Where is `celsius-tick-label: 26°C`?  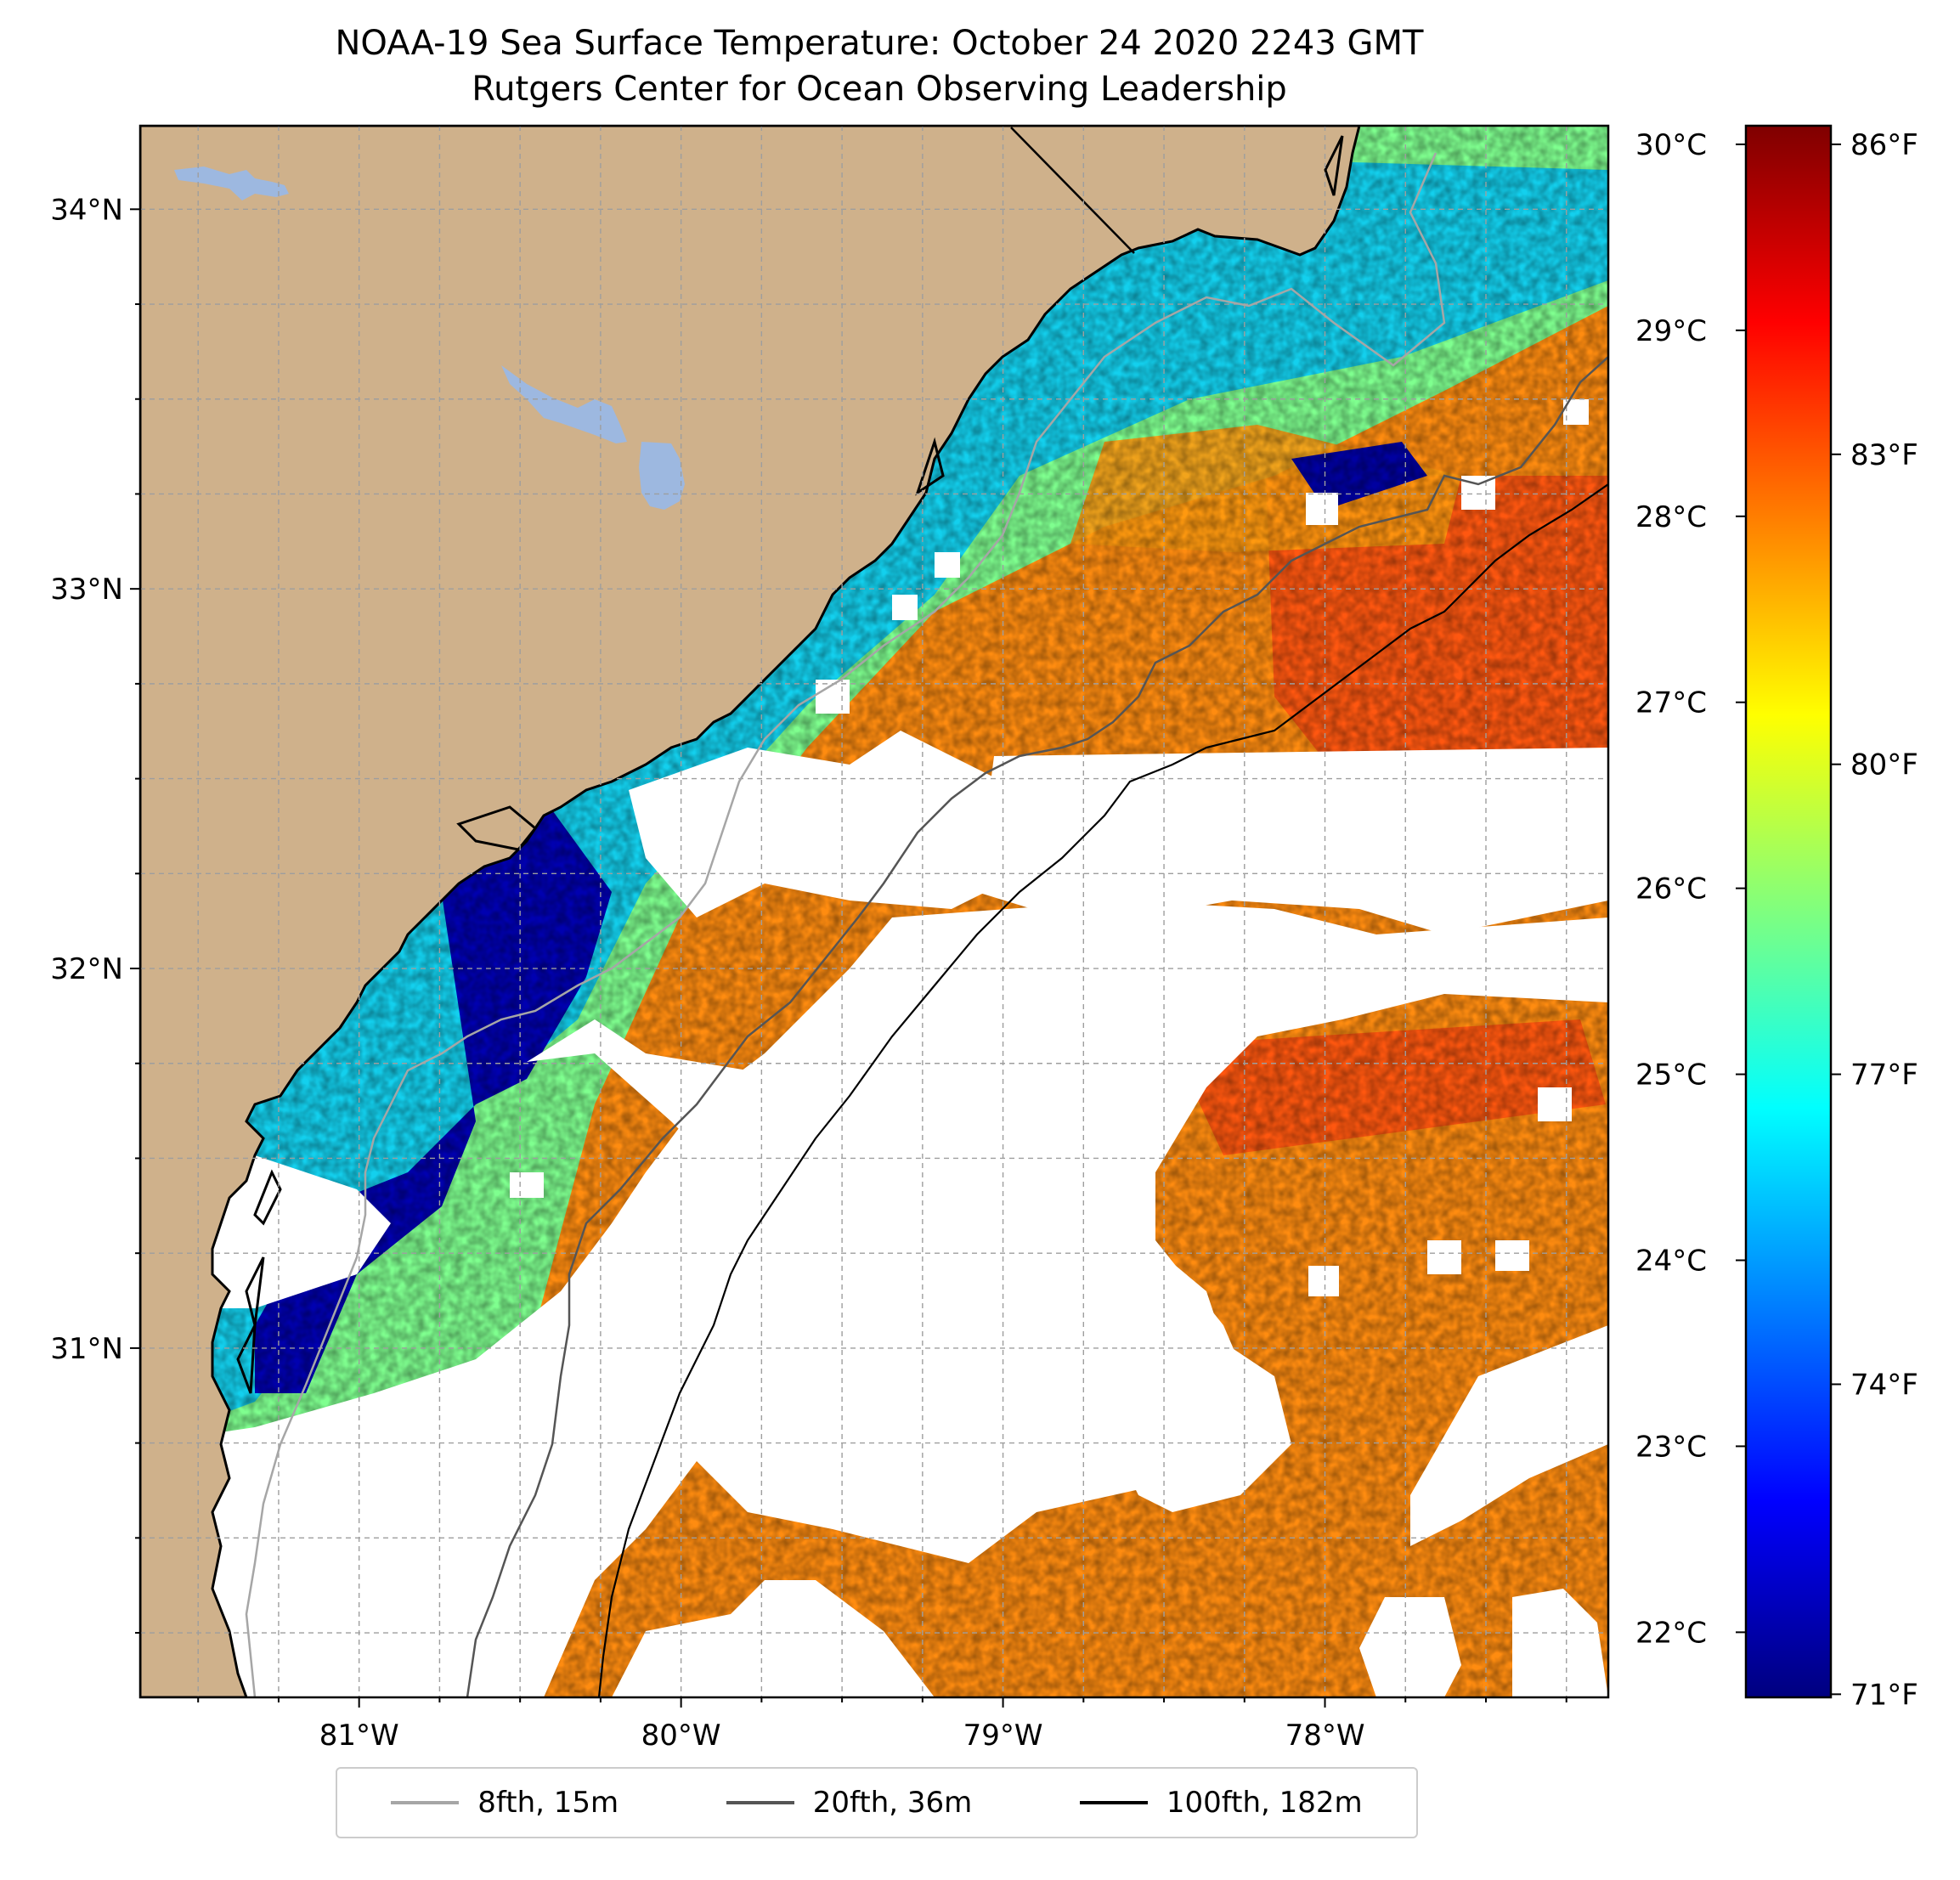 celsius-tick-label: 26°C is located at coordinates (1671, 889).